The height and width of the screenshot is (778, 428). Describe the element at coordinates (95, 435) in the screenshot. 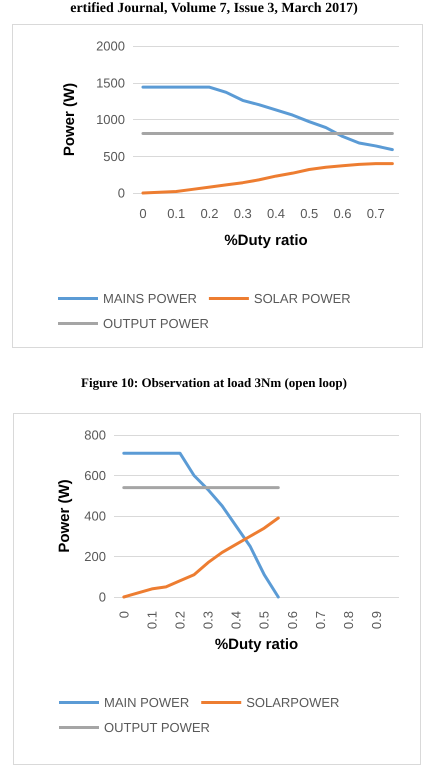

I see `y-tick-label: 800` at that location.